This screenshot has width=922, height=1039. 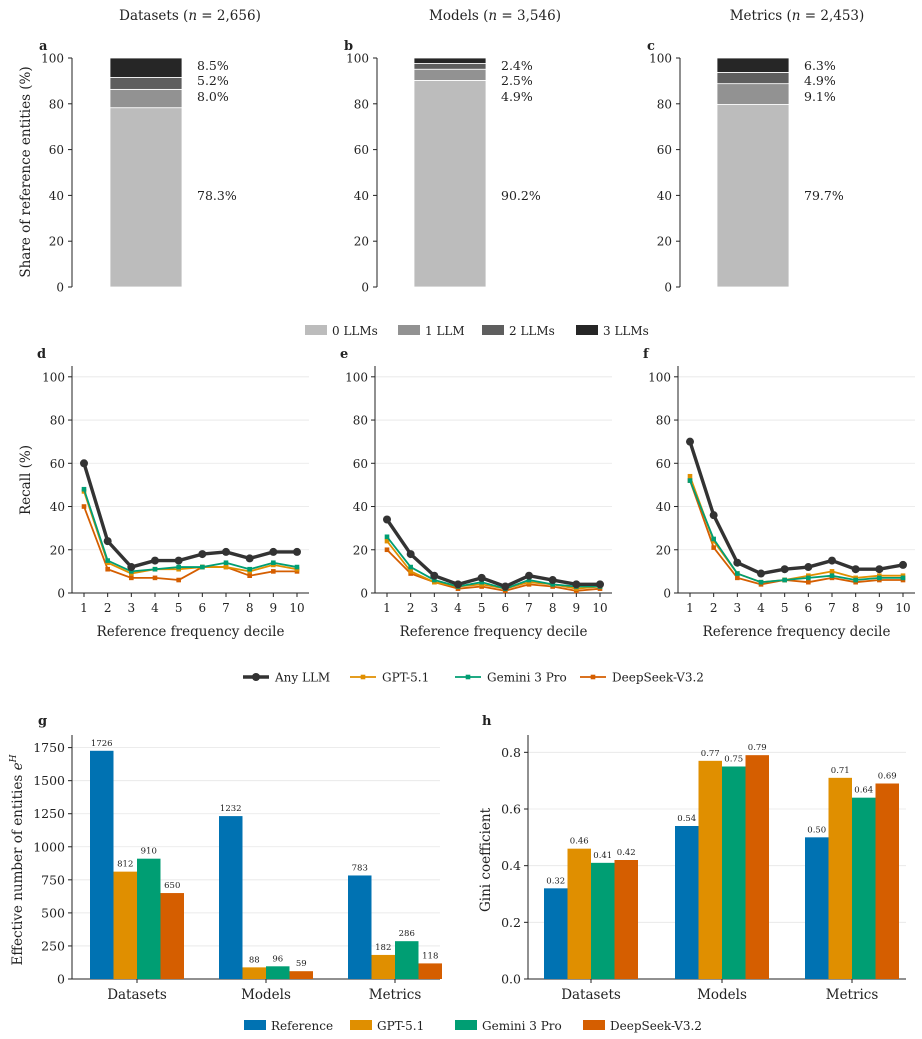 I want to click on series-line-any-llm, so click(x=492, y=553).